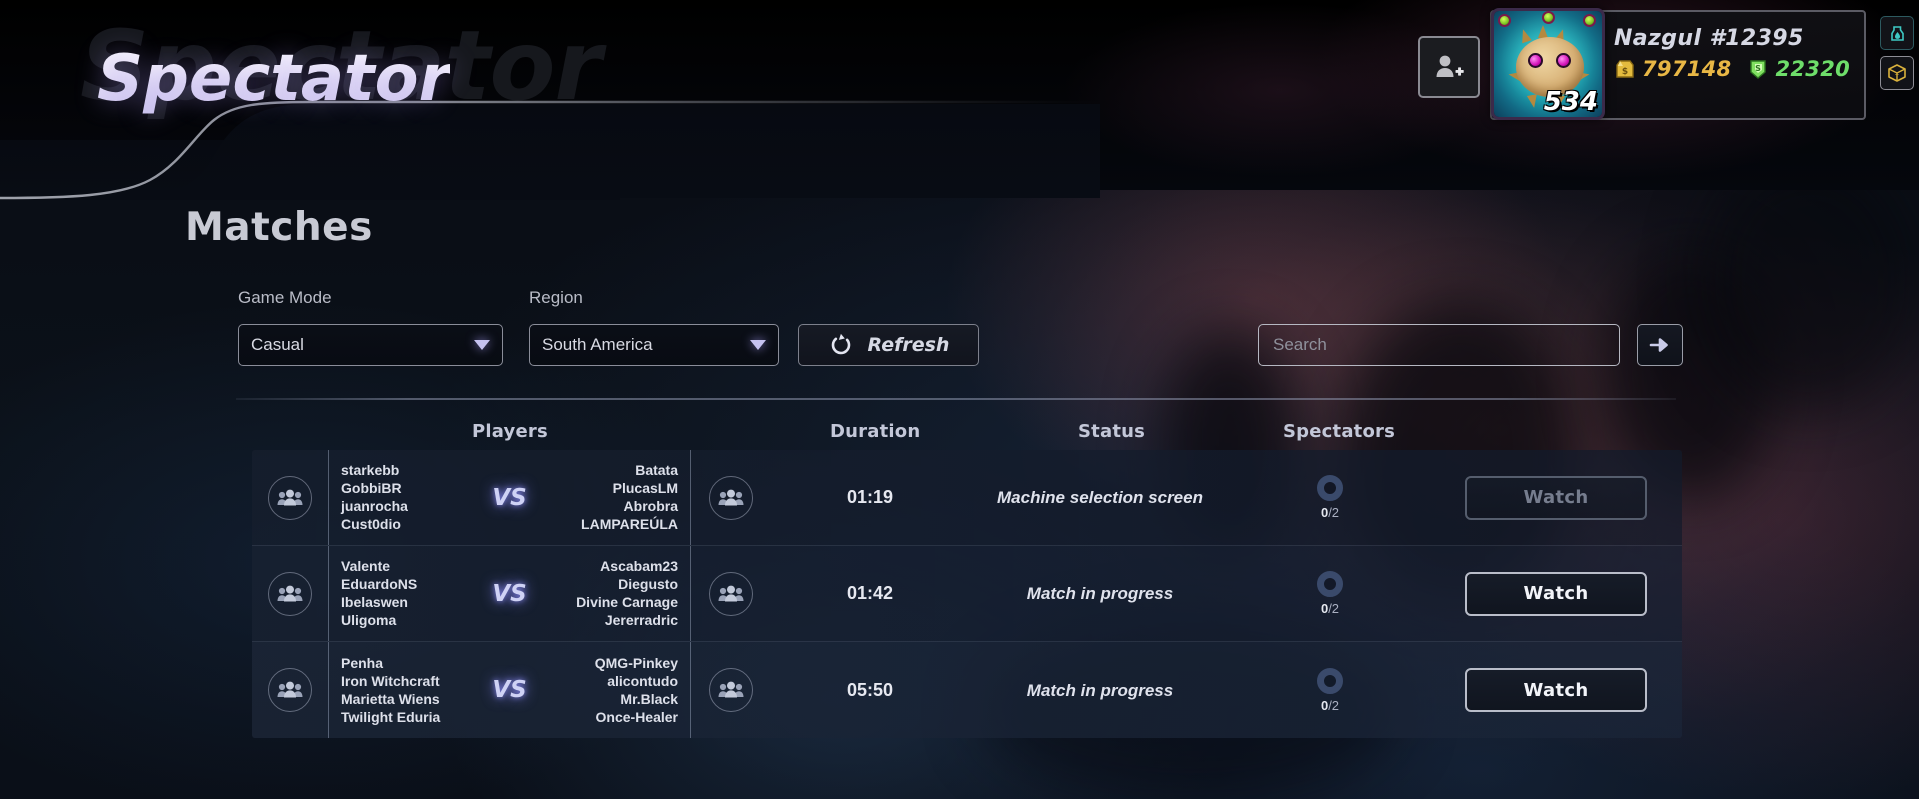 The image size is (1919, 799). What do you see at coordinates (629, 524) in the screenshot?
I see `player-name: LAMPAREÚLA` at bounding box center [629, 524].